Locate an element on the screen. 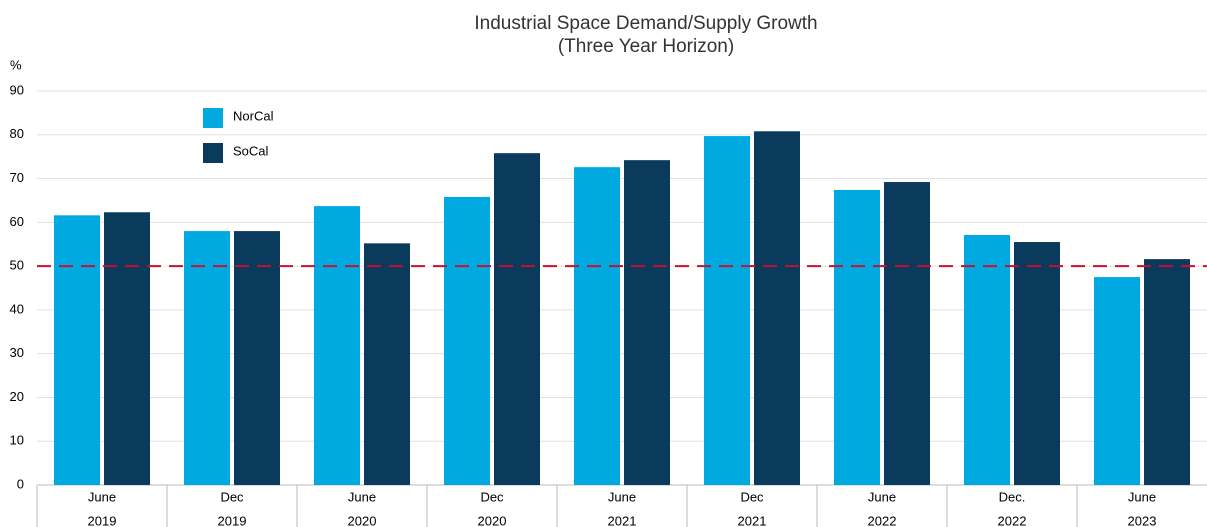 This screenshot has height=527, width=1207. y-tick-label: 20 is located at coordinates (17, 396).